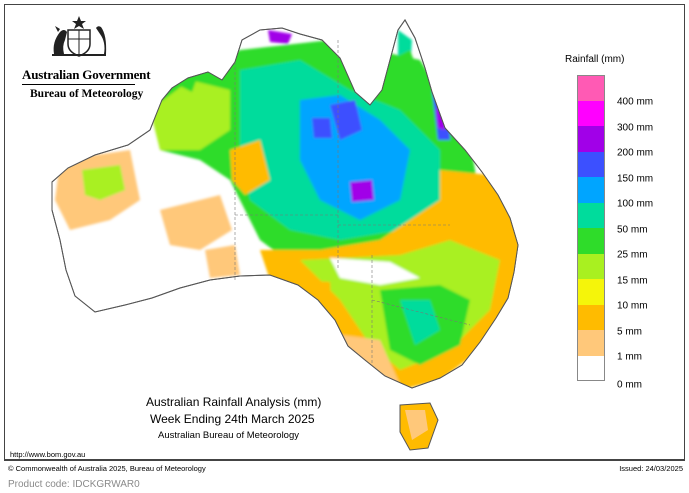 This screenshot has height=493, width=689. What do you see at coordinates (228, 435) in the screenshot?
I see `map-source: Australian Bureau of Meteorology` at bounding box center [228, 435].